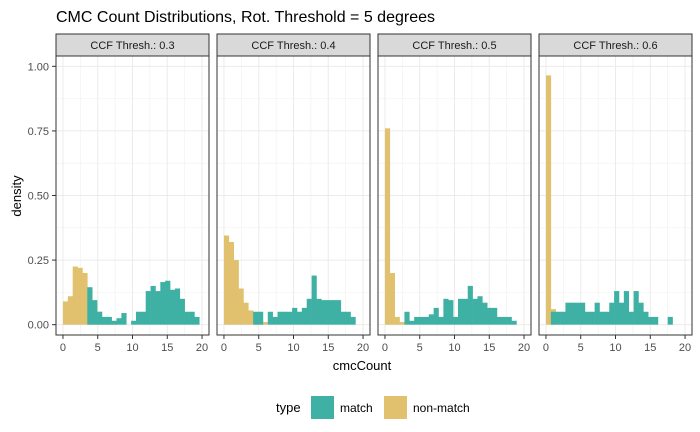 Image resolution: width=700 pixels, height=432 pixels. Describe the element at coordinates (304, 300) in the screenshot. I see `series-match` at that location.